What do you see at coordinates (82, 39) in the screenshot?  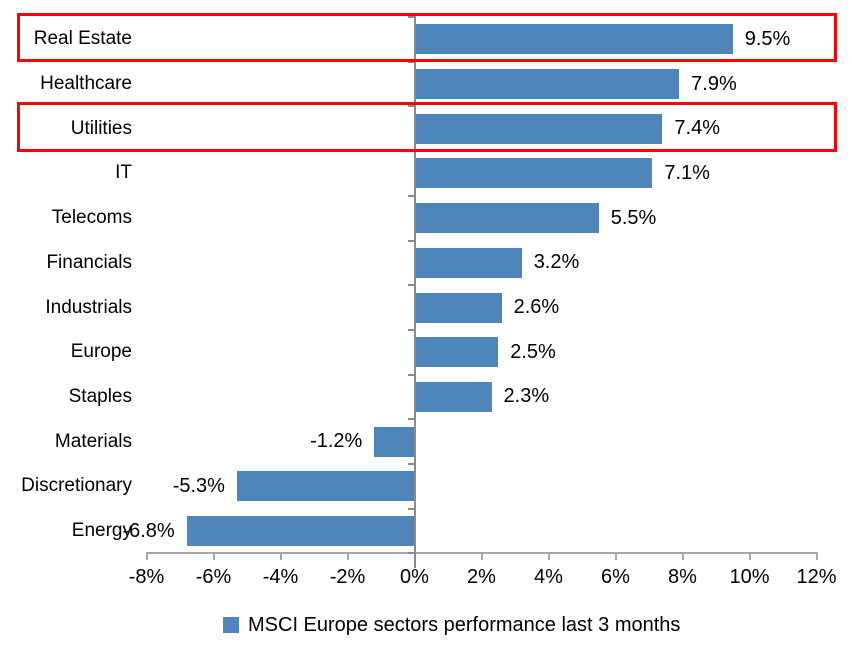 I see `category-label-real-estate: Real Estate` at bounding box center [82, 39].